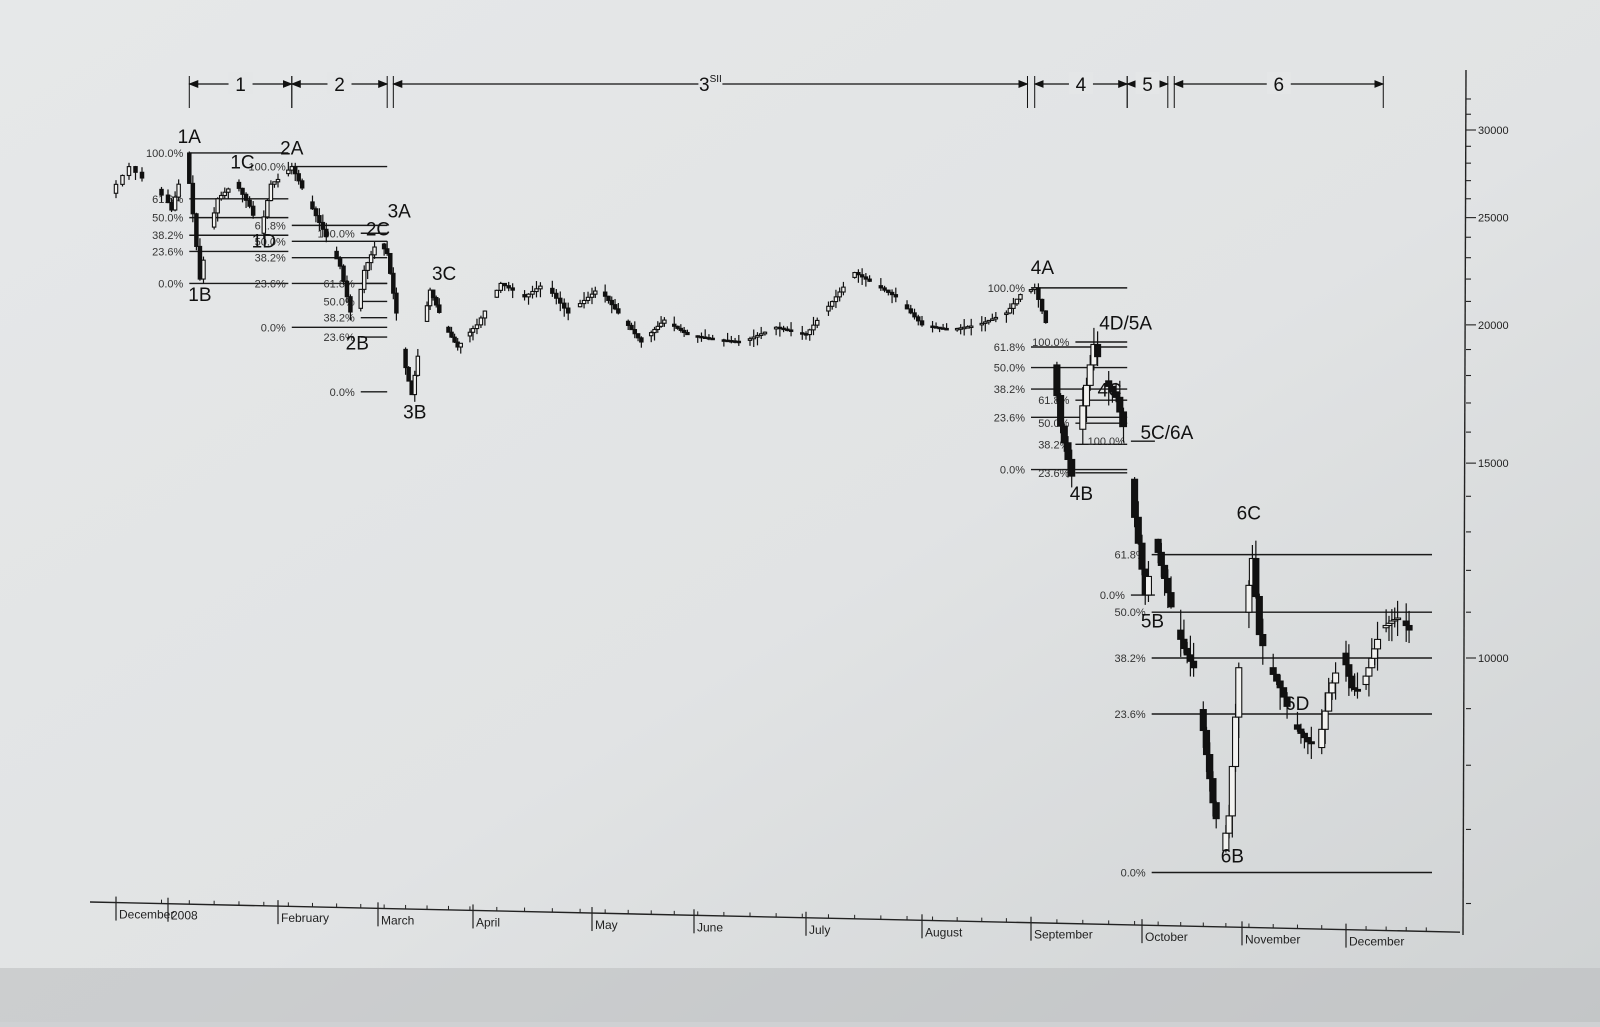 This screenshot has width=1600, height=1027. Describe the element at coordinates (242, 163) in the screenshot. I see `wave-point-label: 1C` at that location.